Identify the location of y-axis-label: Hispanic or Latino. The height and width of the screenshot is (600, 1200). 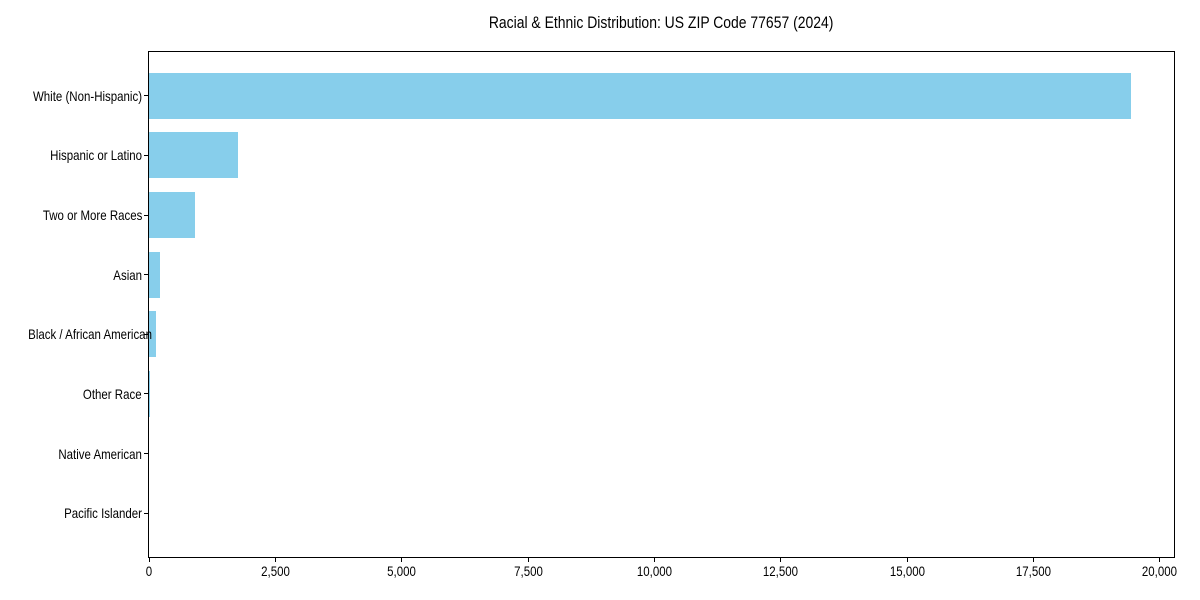
(71, 155).